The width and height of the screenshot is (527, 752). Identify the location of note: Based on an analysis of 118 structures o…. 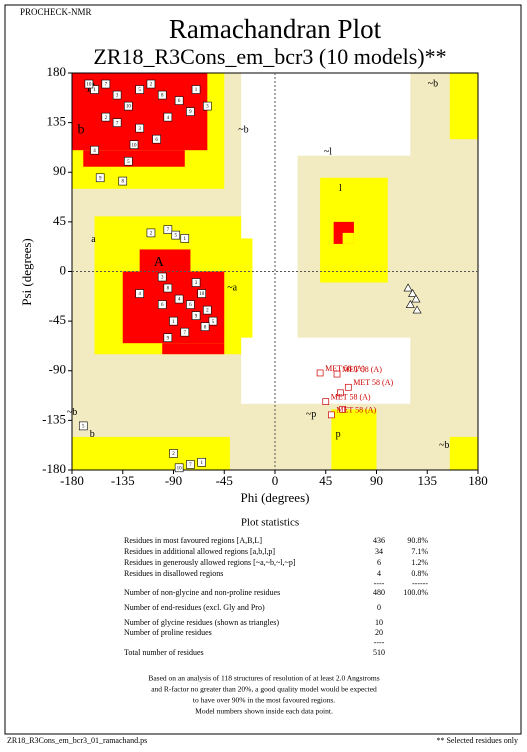
(263, 678).